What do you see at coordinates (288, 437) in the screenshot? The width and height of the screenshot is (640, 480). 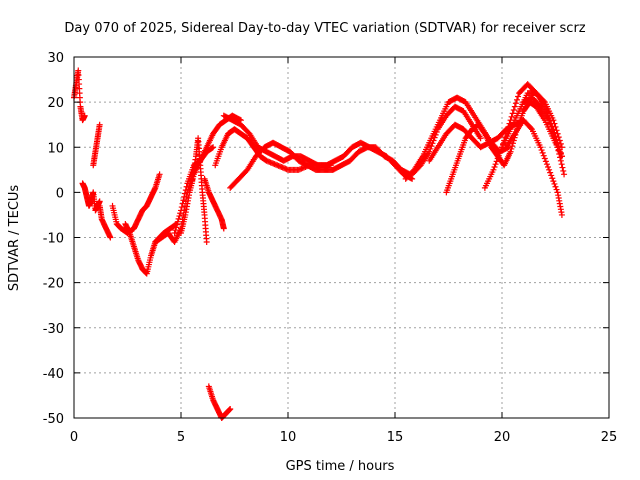 I see `x-tick-label: 10` at bounding box center [288, 437].